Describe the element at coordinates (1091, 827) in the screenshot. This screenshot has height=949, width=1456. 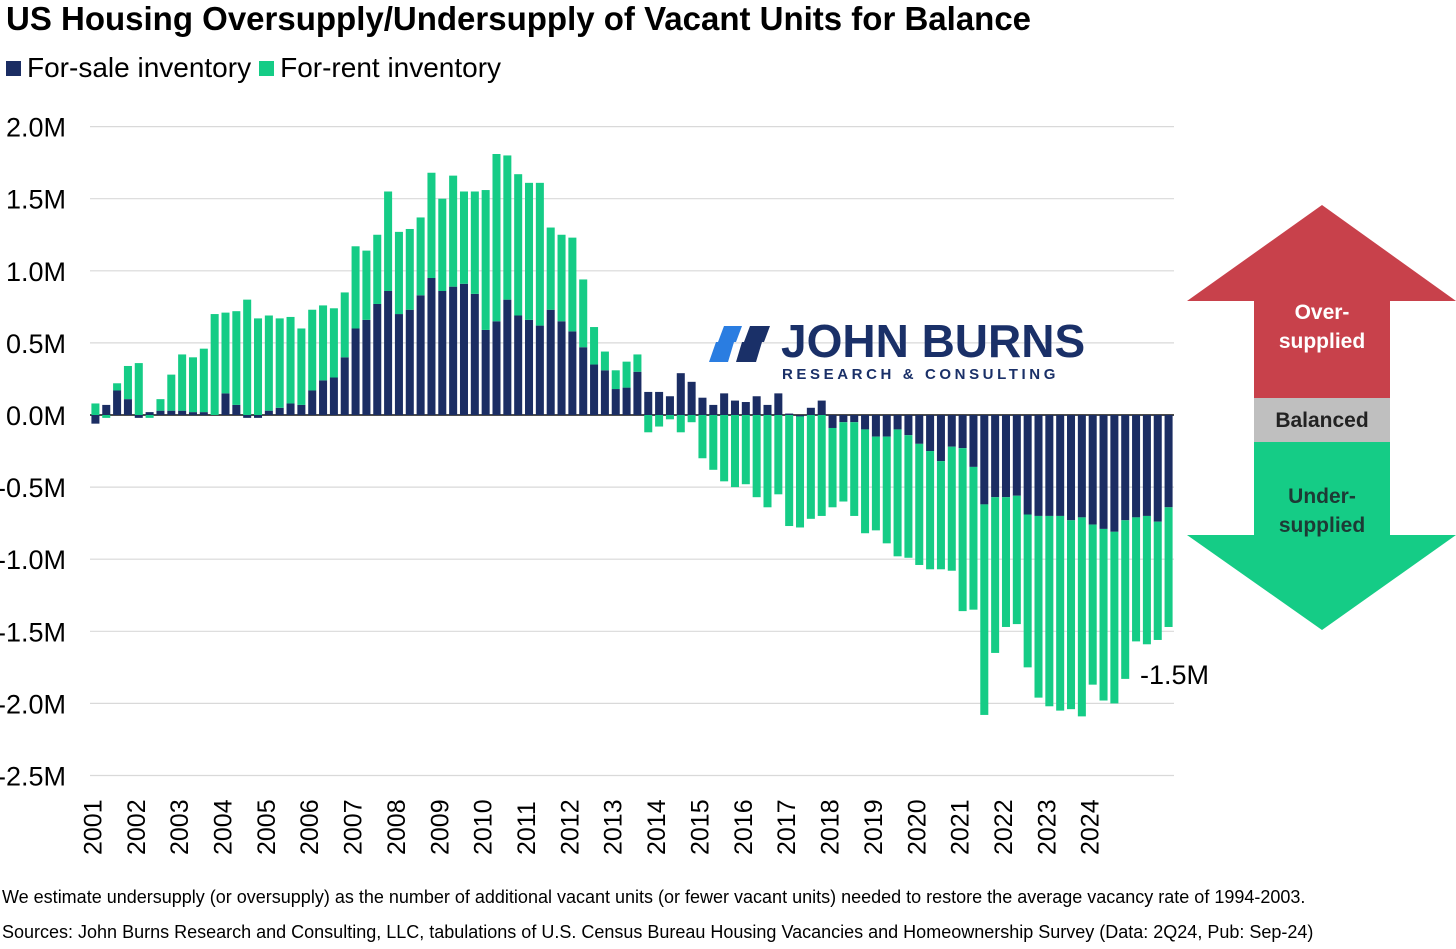
I see `x-tick-label: 2024` at that location.